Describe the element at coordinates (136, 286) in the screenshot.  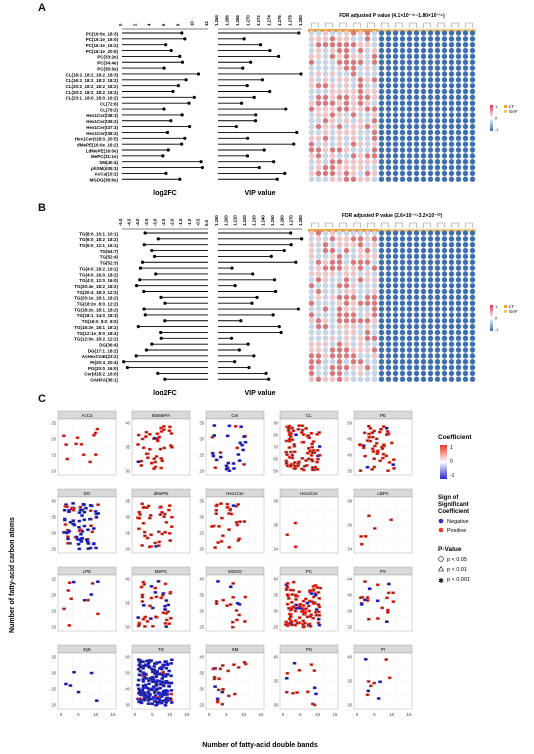
I see `log2fc-point` at that location.